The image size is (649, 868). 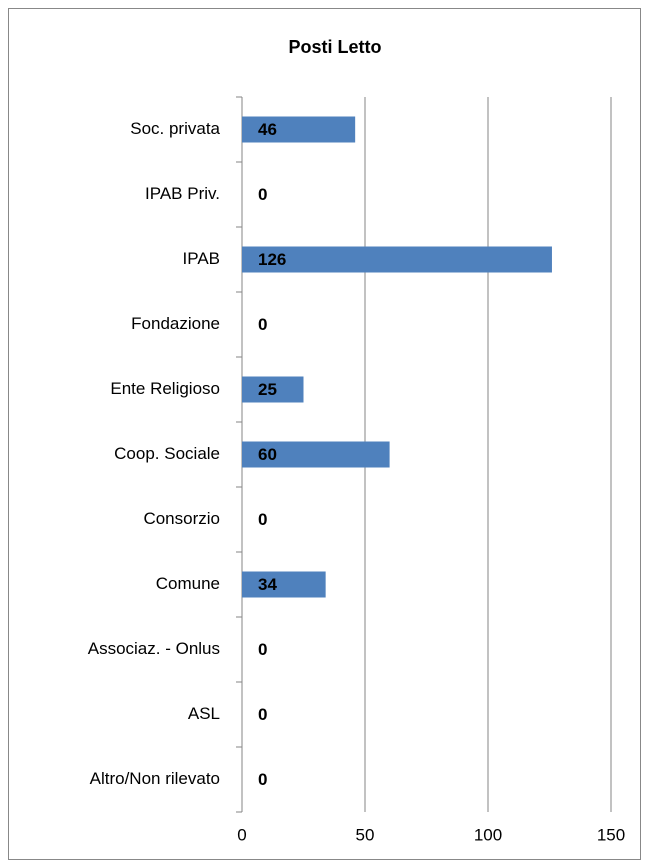 I want to click on data-label: 25, so click(x=267, y=389).